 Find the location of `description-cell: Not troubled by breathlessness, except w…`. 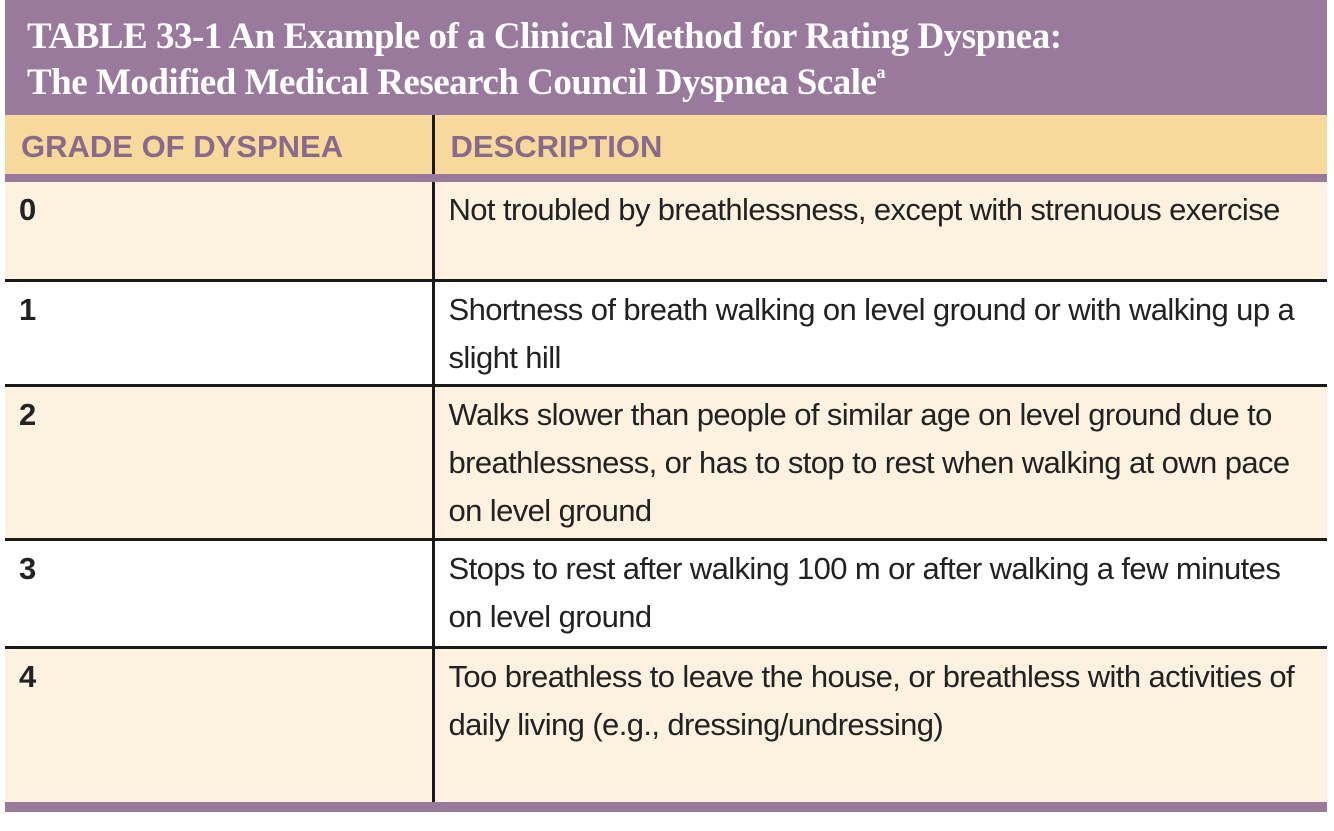

description-cell: Not troubled by breathlessness, except w… is located at coordinates (880, 230).